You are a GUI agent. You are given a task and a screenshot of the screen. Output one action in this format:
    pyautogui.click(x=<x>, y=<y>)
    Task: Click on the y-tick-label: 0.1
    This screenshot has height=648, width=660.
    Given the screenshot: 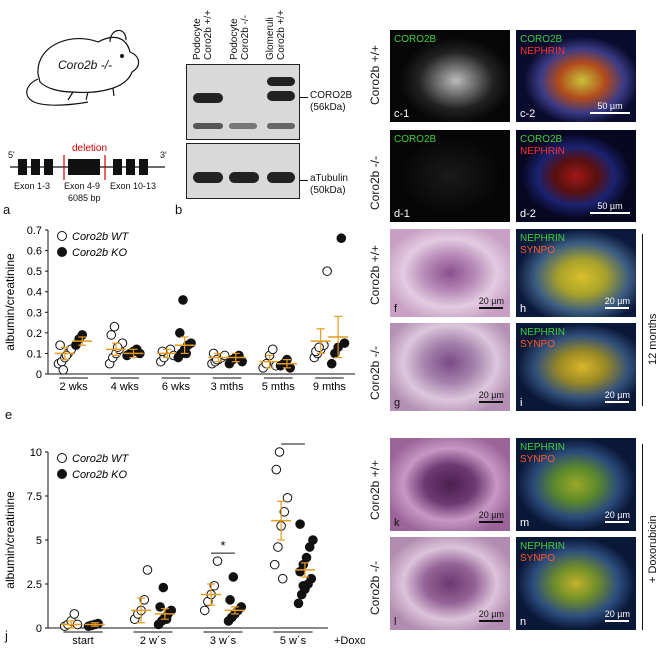 What is the action you would take?
    pyautogui.click(x=34, y=354)
    